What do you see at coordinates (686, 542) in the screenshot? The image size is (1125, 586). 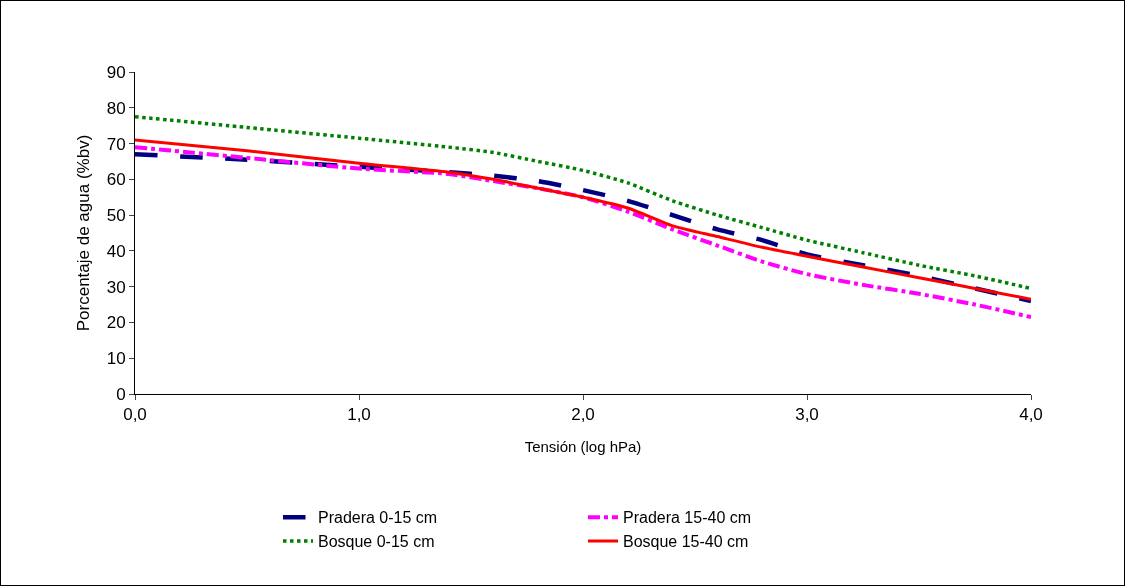 I see `legend-label: Bosque 15-40 cm` at bounding box center [686, 542].